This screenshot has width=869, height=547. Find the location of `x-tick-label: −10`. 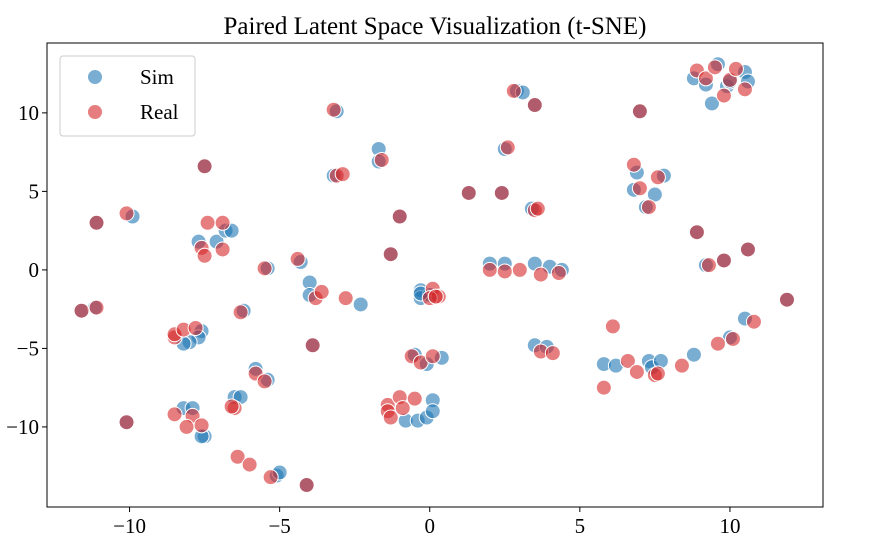

x-tick-label: −10 is located at coordinates (129, 526).